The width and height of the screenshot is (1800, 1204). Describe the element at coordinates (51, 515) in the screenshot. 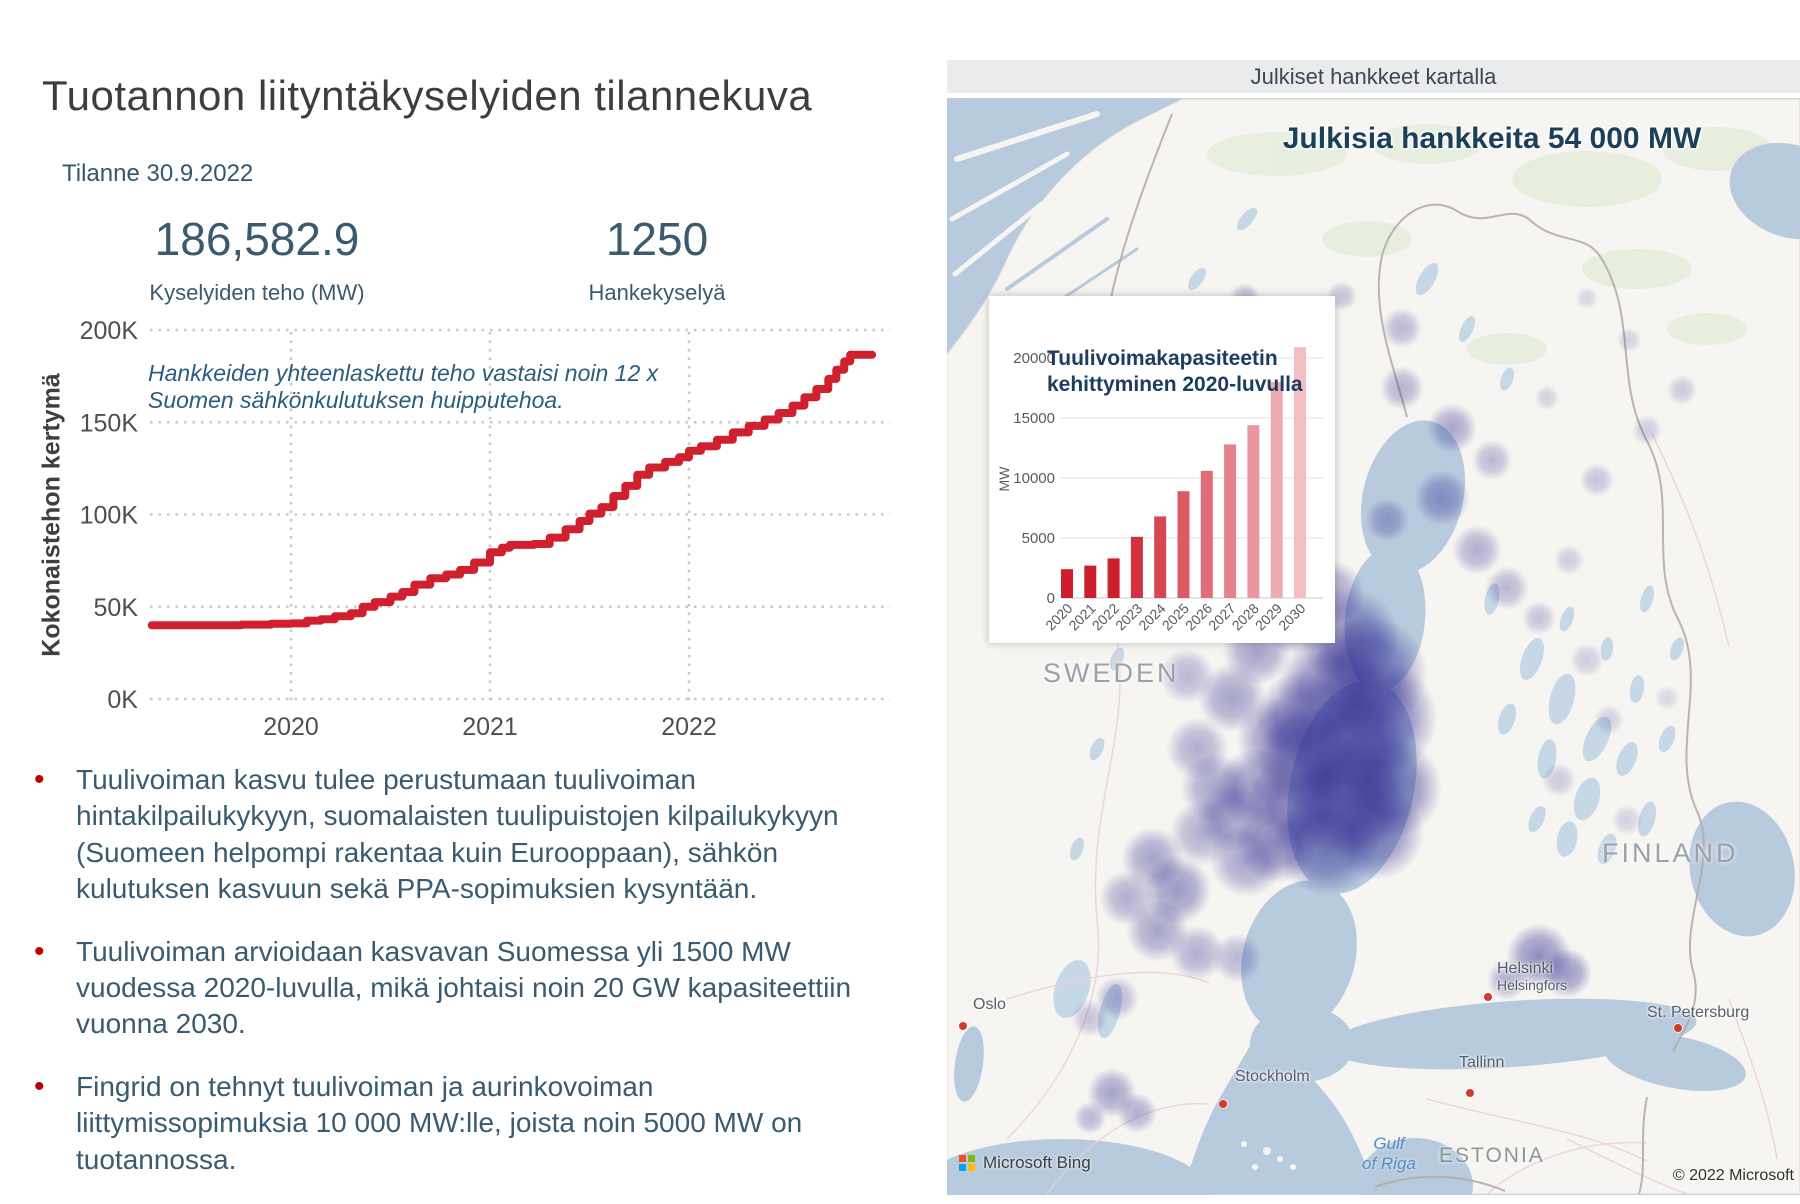

I see `y-axis-title: Kokonaistehon kertymä` at that location.